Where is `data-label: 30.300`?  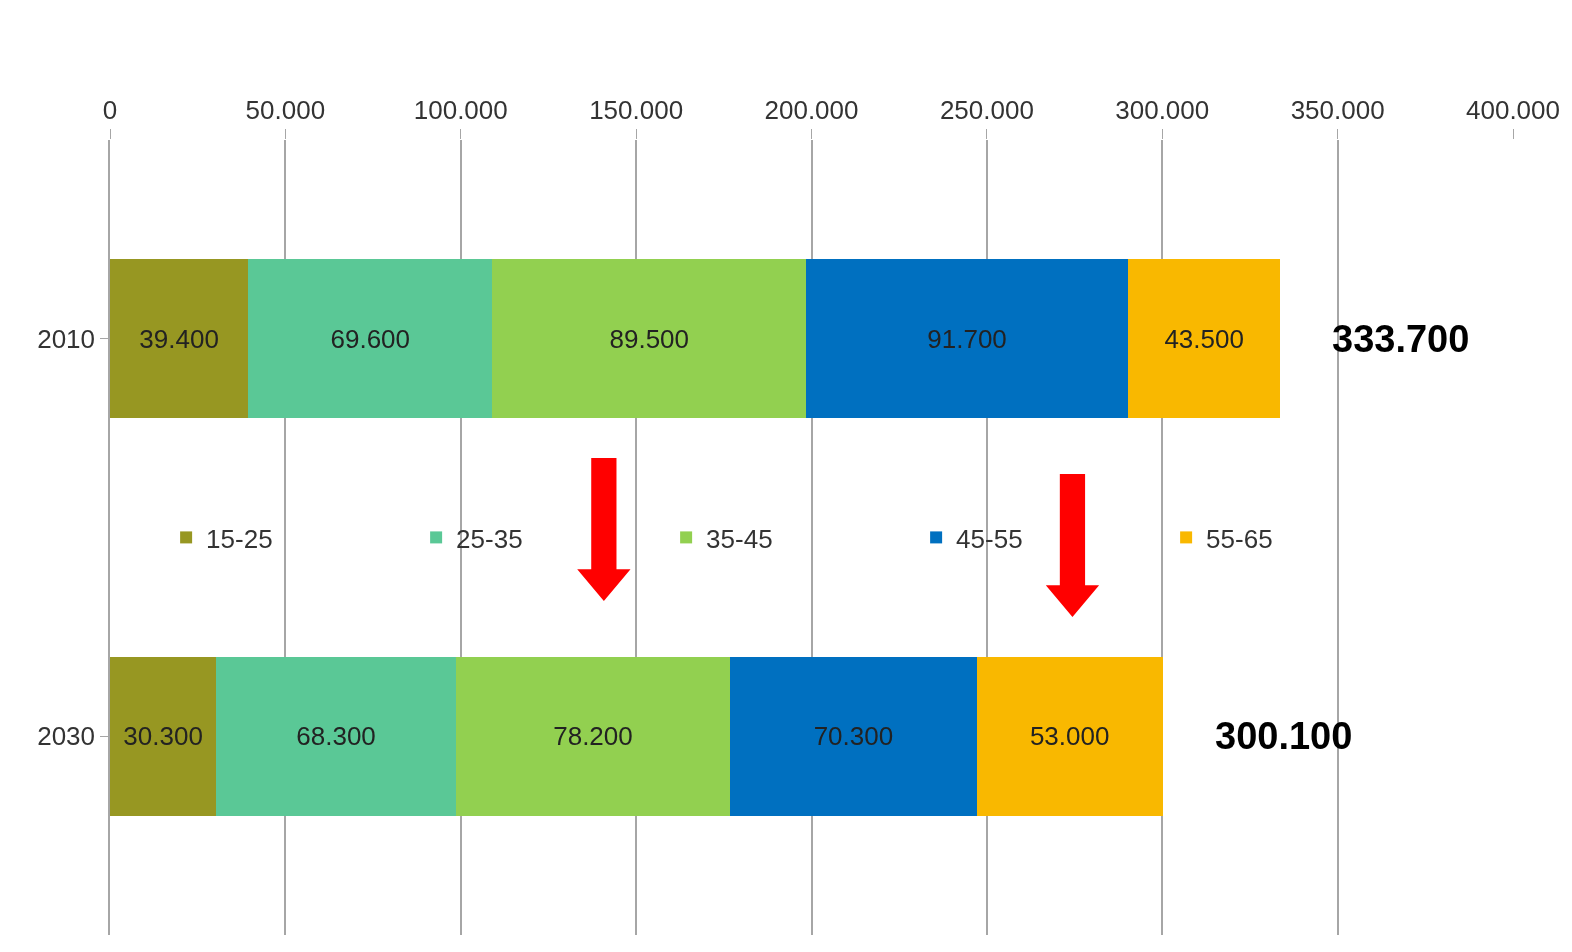 data-label: 30.300 is located at coordinates (163, 736).